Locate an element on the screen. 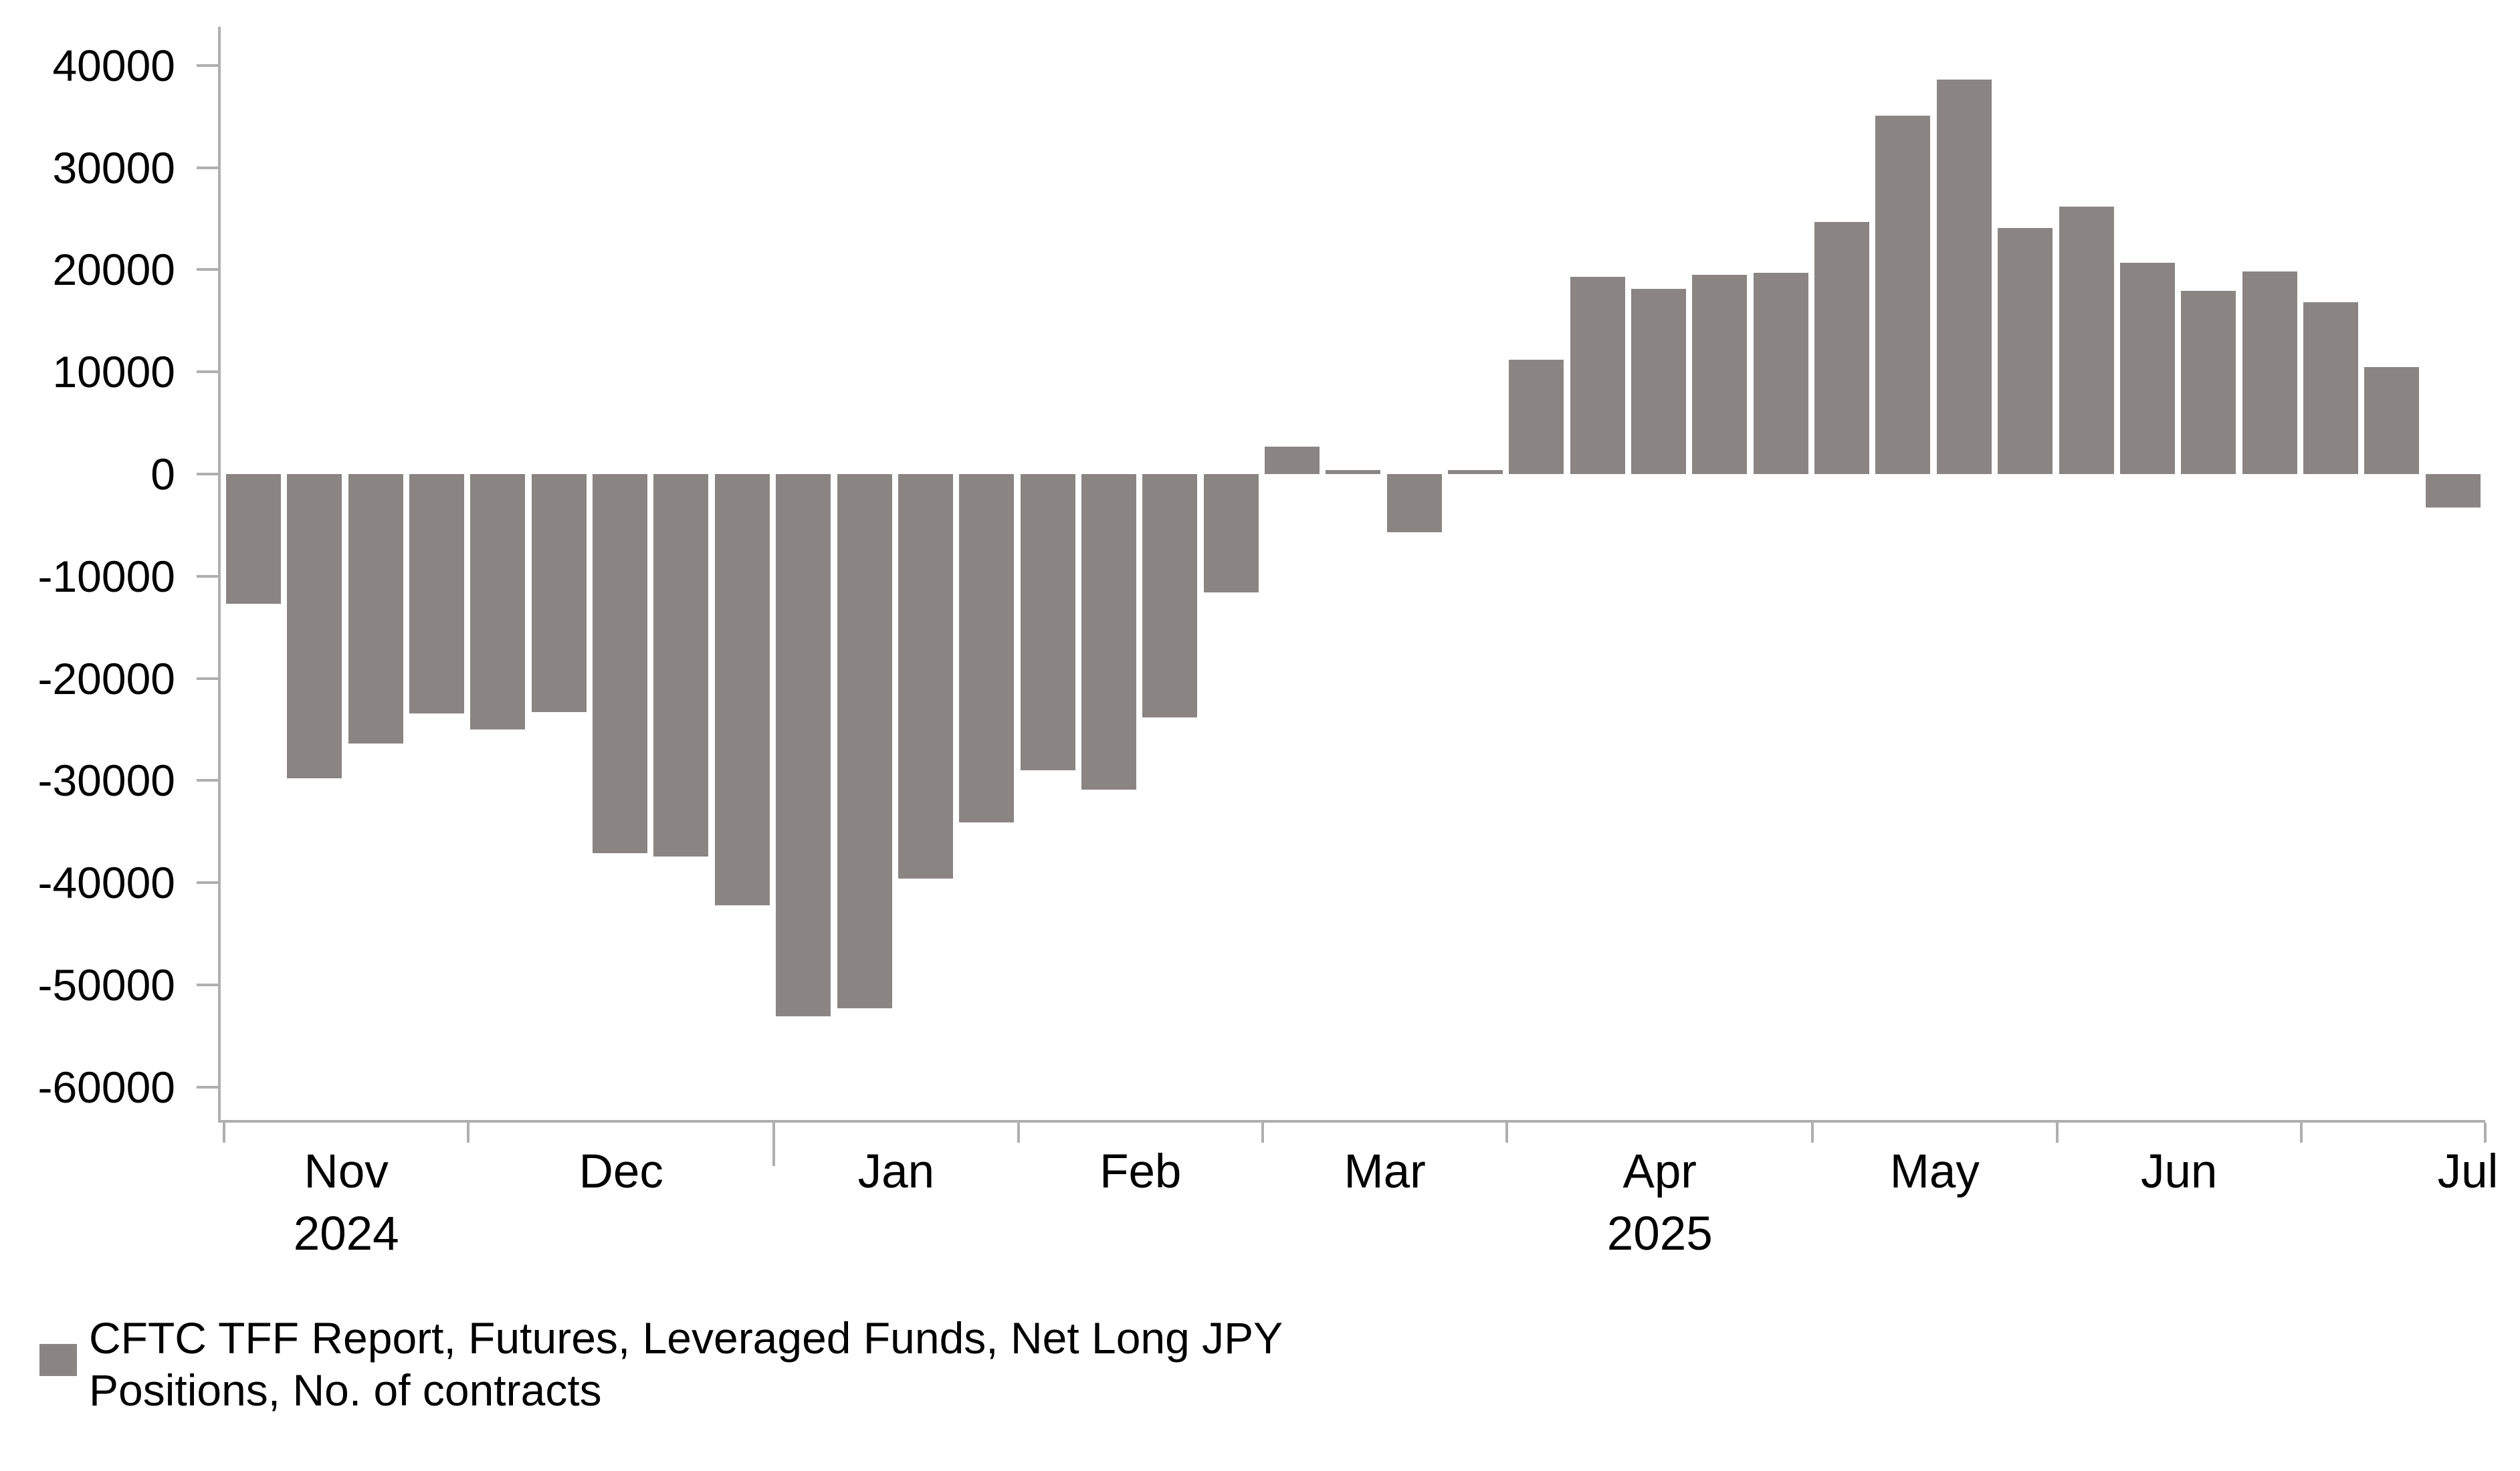  x-month-label-Nov: Nov is located at coordinates (346, 1171).